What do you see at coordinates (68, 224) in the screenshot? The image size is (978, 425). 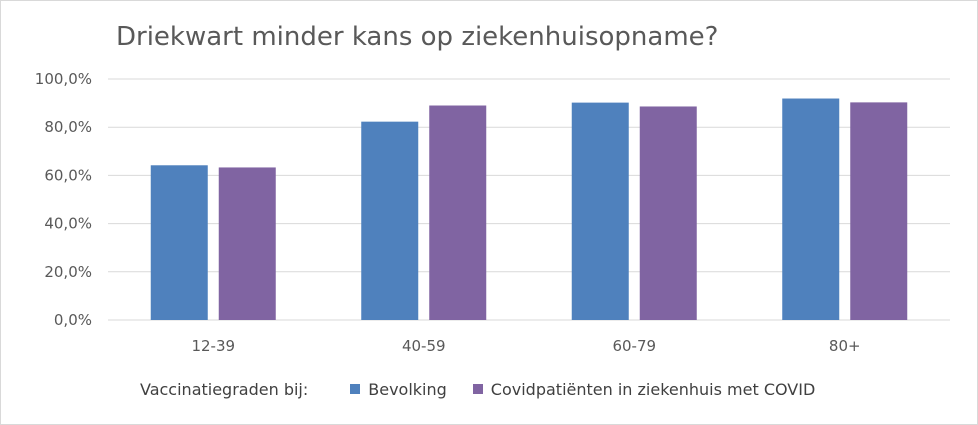 I see `y-tick-label: 40,0%` at bounding box center [68, 224].